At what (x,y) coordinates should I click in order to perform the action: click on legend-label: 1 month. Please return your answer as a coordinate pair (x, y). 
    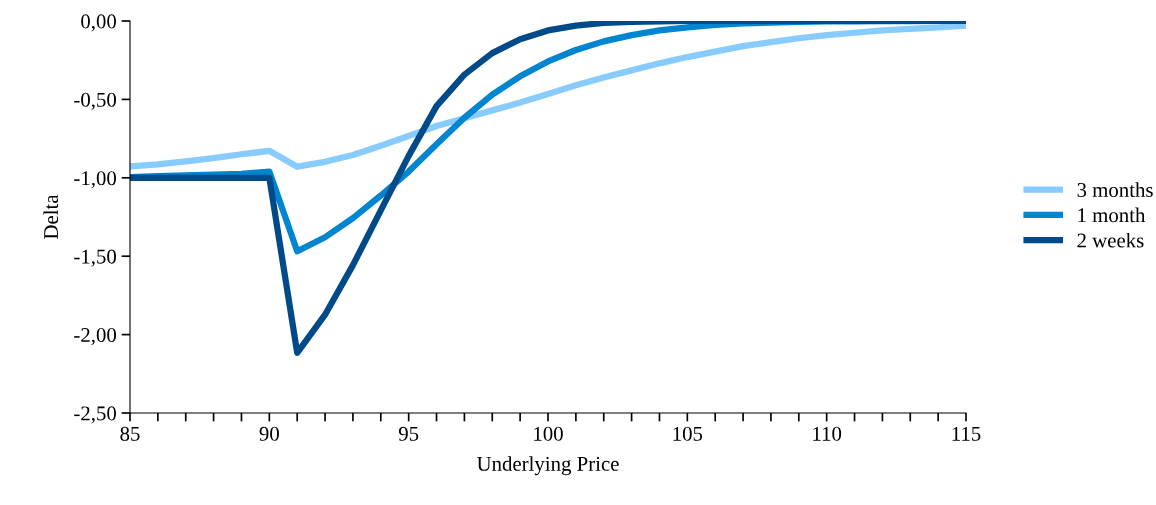
    Looking at the image, I should click on (1112, 215).